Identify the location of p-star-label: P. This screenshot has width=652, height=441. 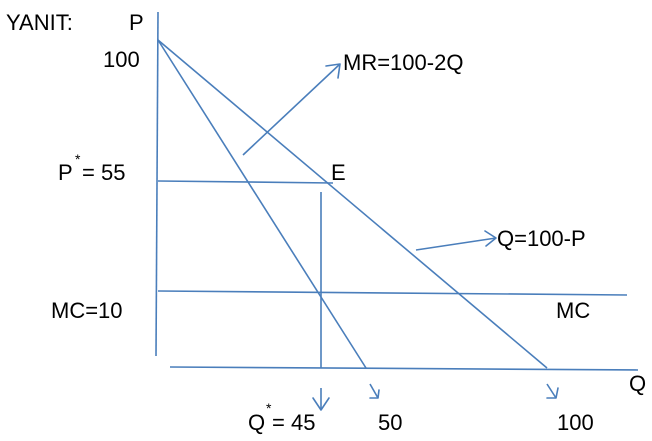
(65, 172).